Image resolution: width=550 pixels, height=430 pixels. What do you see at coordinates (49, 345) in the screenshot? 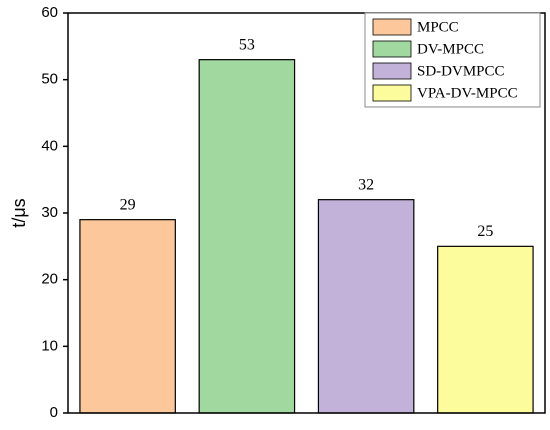
I see `y-tick-label: 10` at bounding box center [49, 345].